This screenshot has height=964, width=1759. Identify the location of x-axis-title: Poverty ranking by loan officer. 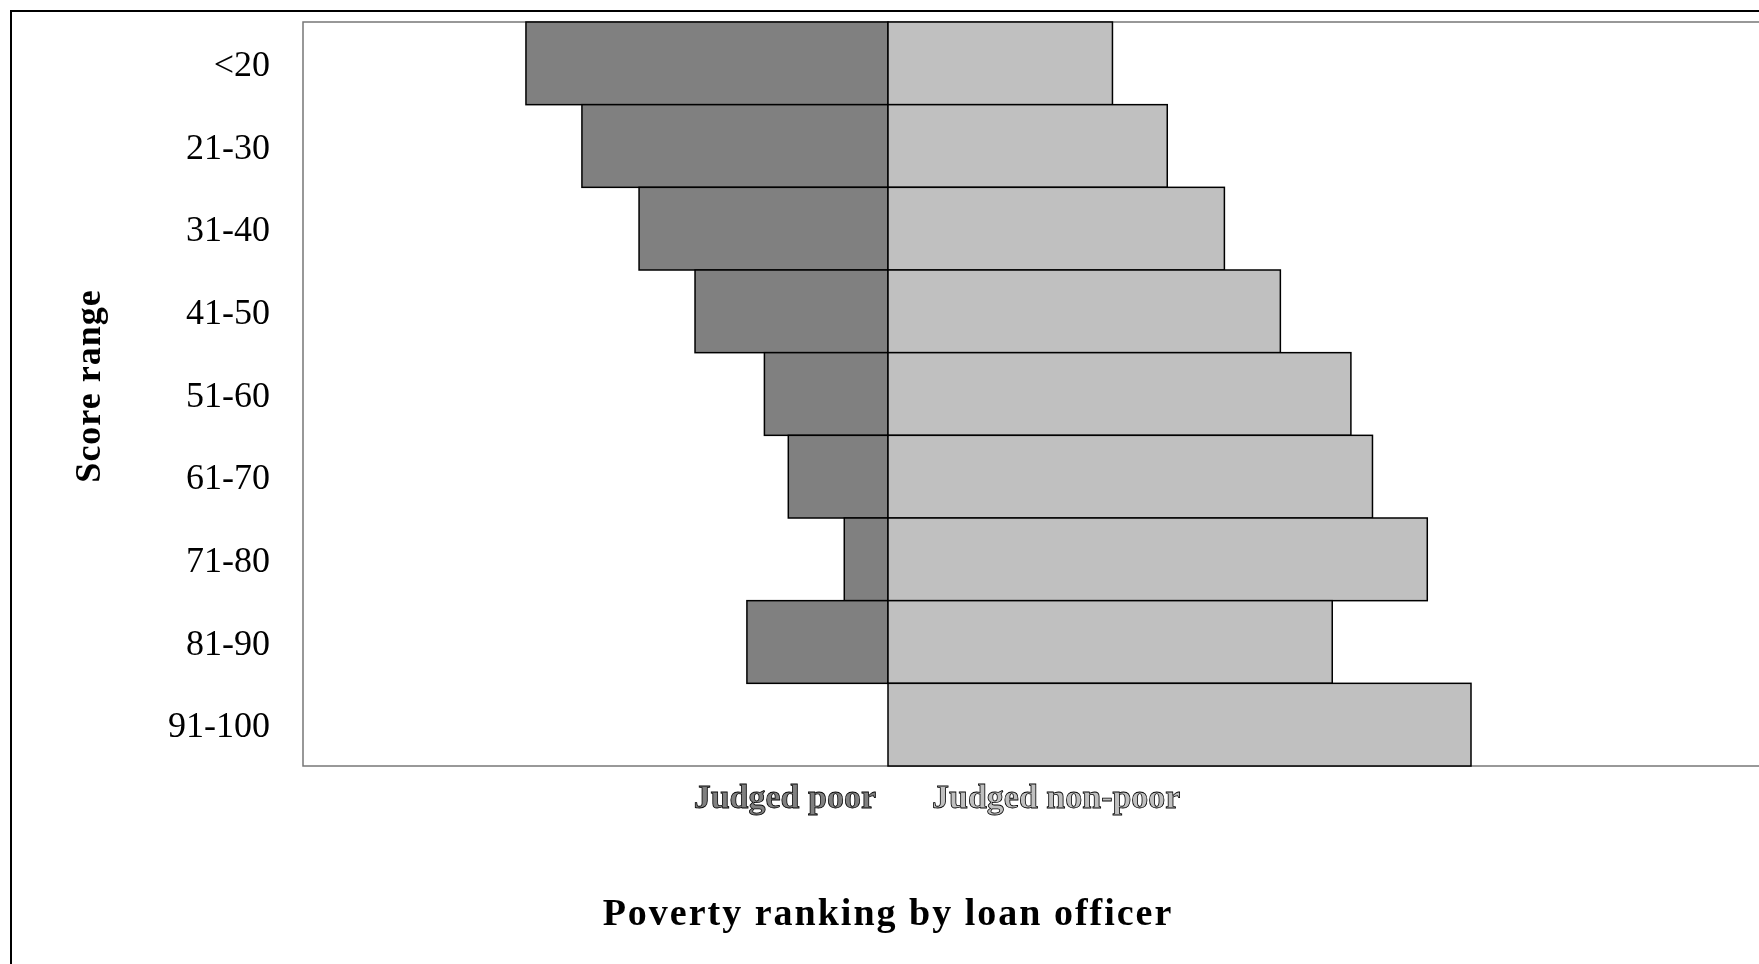
(888, 912).